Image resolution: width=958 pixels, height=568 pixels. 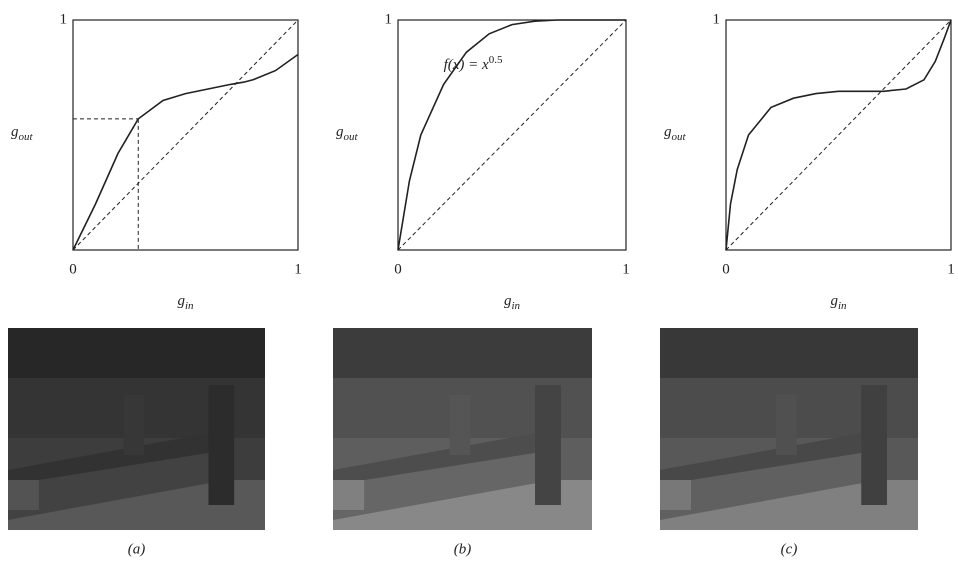 I want to click on annotation-text: f(x) = x, so click(x=466, y=65).